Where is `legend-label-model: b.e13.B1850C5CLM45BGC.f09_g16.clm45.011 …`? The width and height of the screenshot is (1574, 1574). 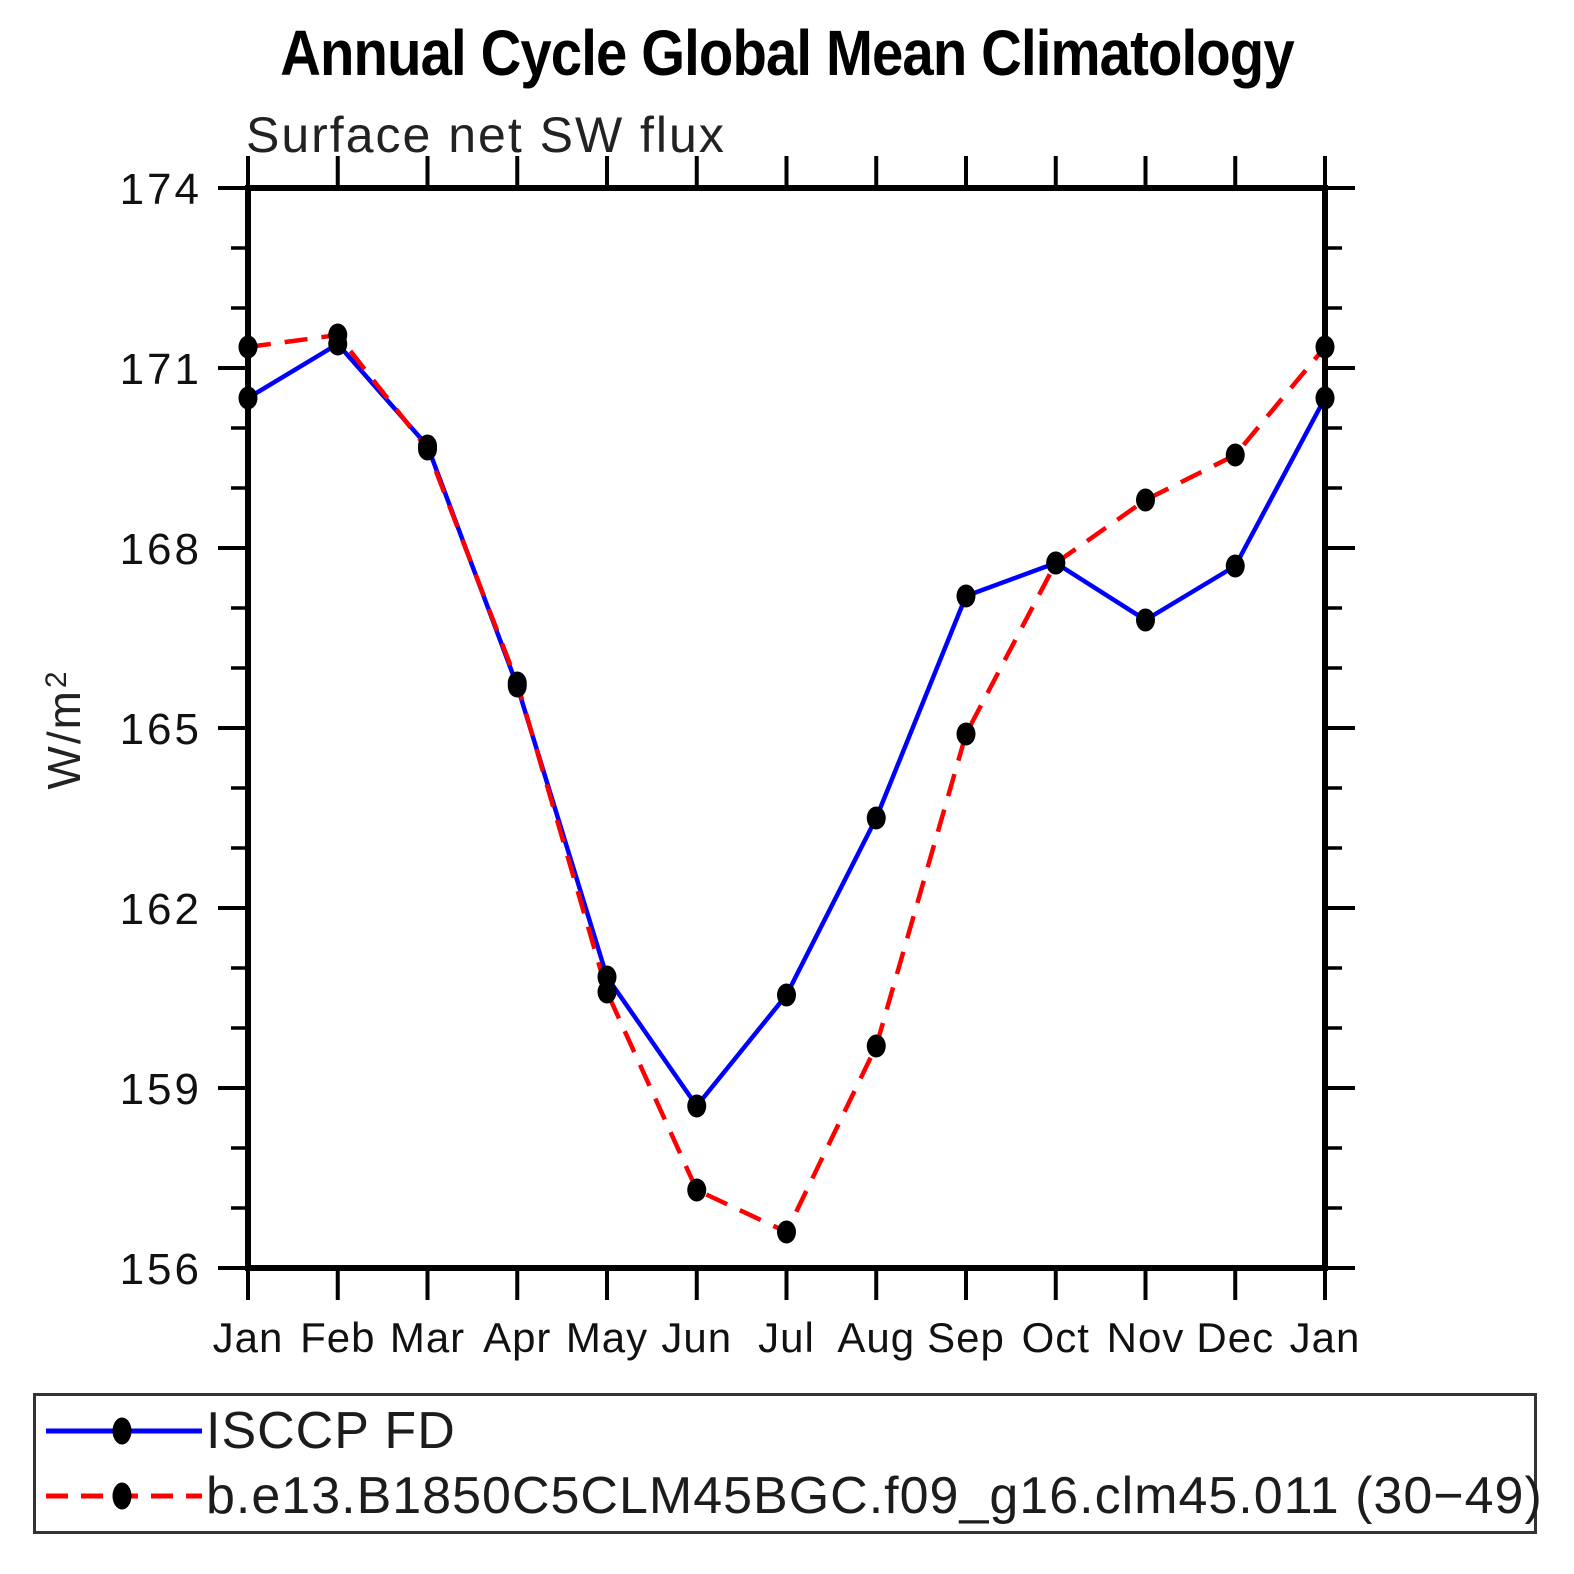
legend-label-model: b.e13.B1850C5CLM45BGC.f09_g16.clm45.011 … is located at coordinates (874, 1495).